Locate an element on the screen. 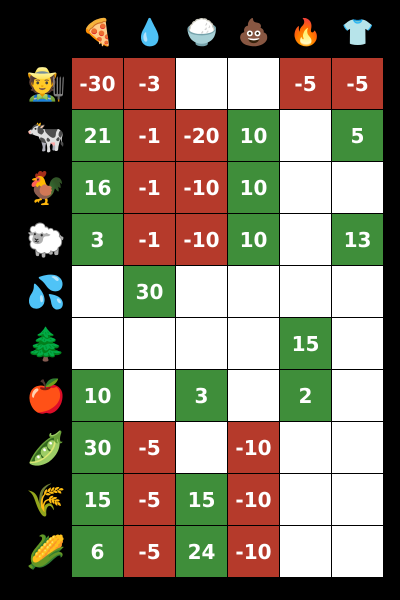  fire-icon: 🔥 is located at coordinates (306, 33).